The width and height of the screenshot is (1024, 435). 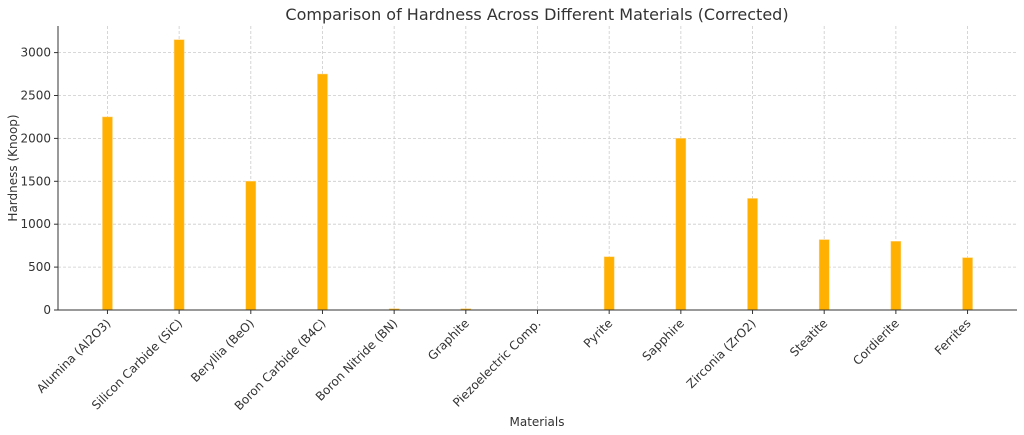 What do you see at coordinates (953, 337) in the screenshot?
I see `x-tick-label: Ferrites` at bounding box center [953, 337].